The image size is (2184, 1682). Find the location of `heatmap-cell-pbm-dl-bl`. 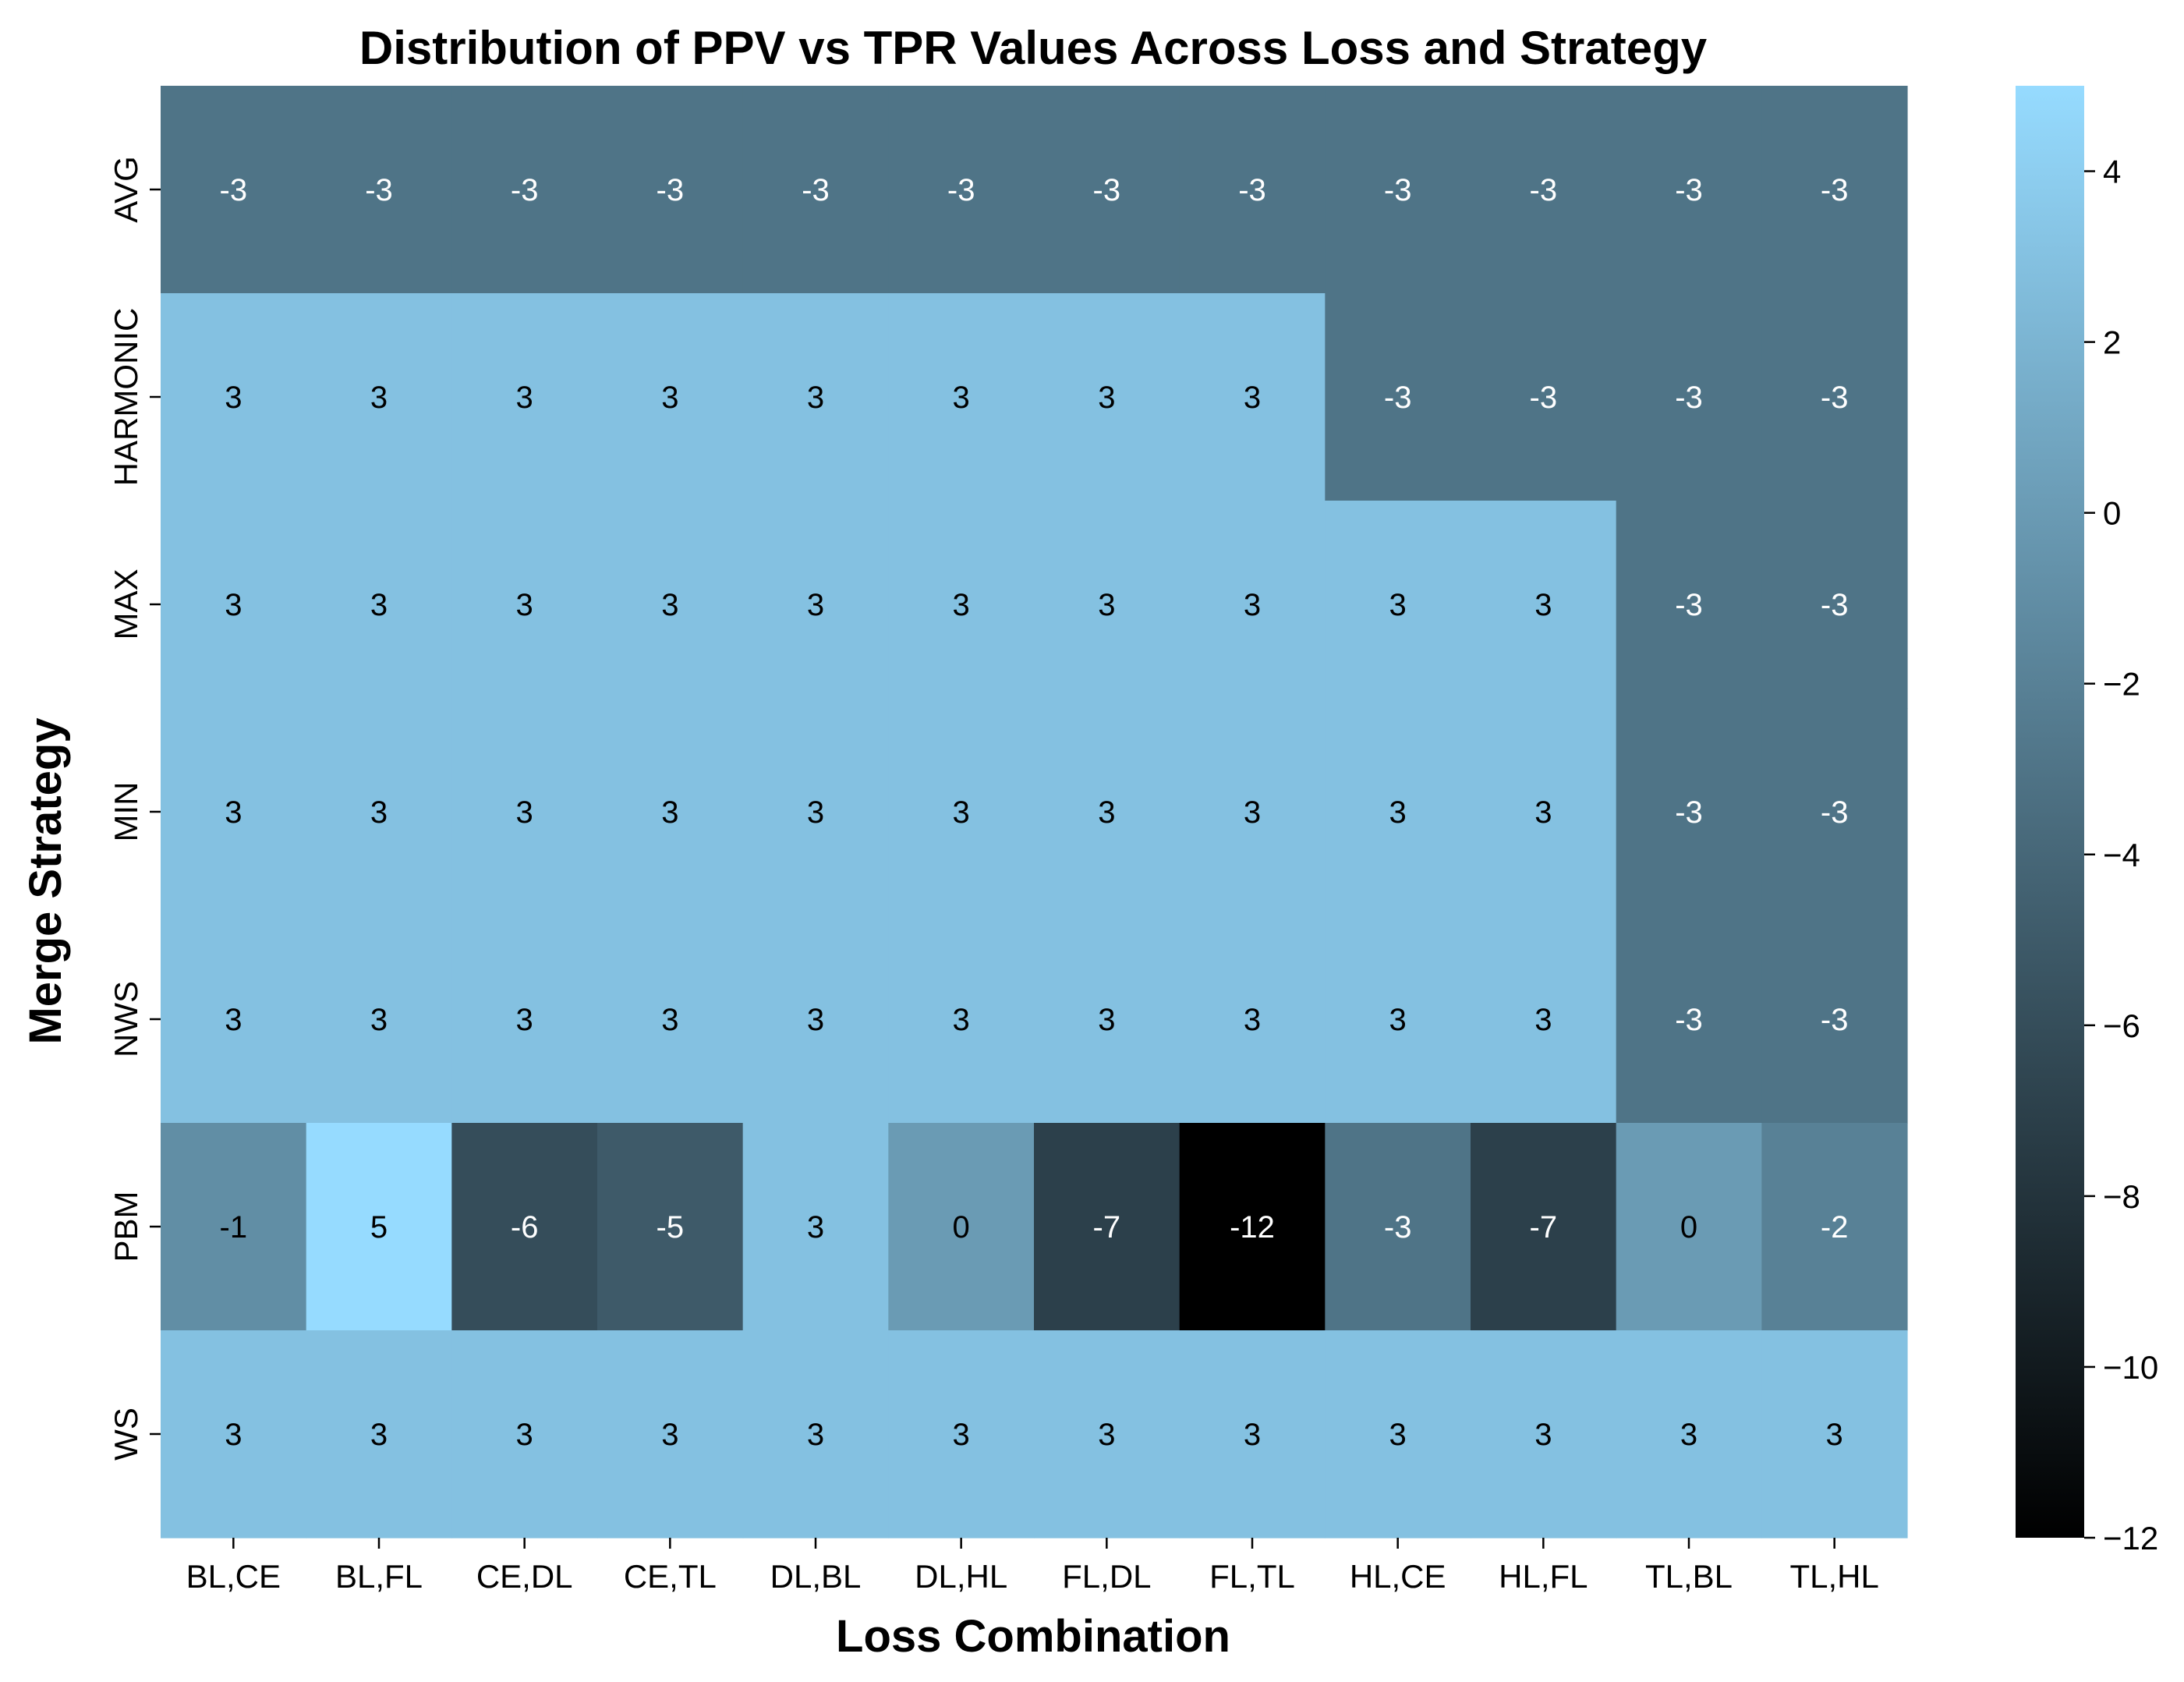

heatmap-cell-pbm-dl-bl is located at coordinates (816, 1227).